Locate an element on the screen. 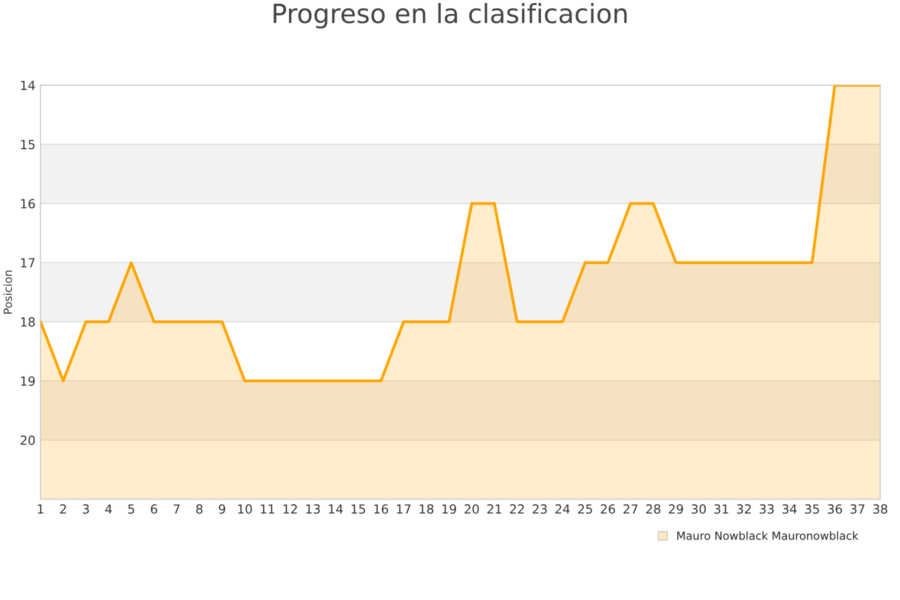 This screenshot has width=900, height=600. y-tick-label: 19 is located at coordinates (28, 381).